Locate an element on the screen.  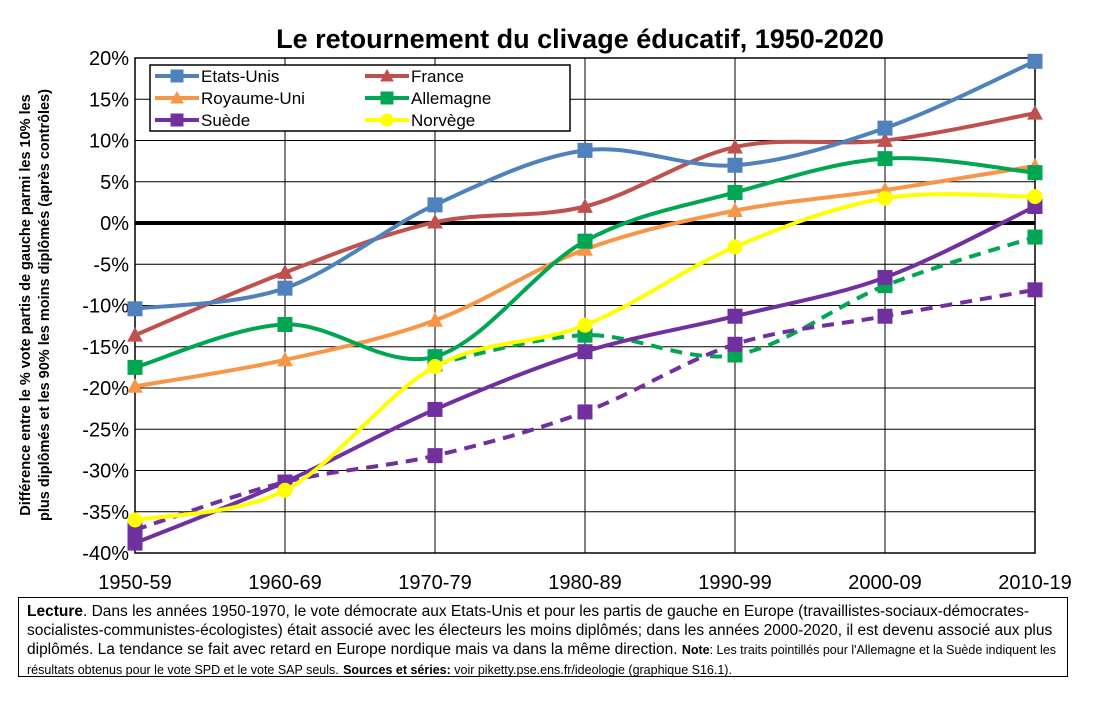
legend-item: Suède is located at coordinates (202, 120).